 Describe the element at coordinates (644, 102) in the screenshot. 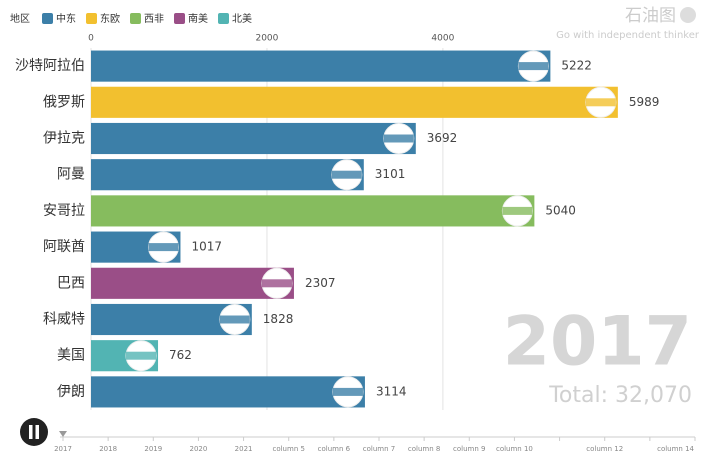

I see `value-label: 5989` at that location.